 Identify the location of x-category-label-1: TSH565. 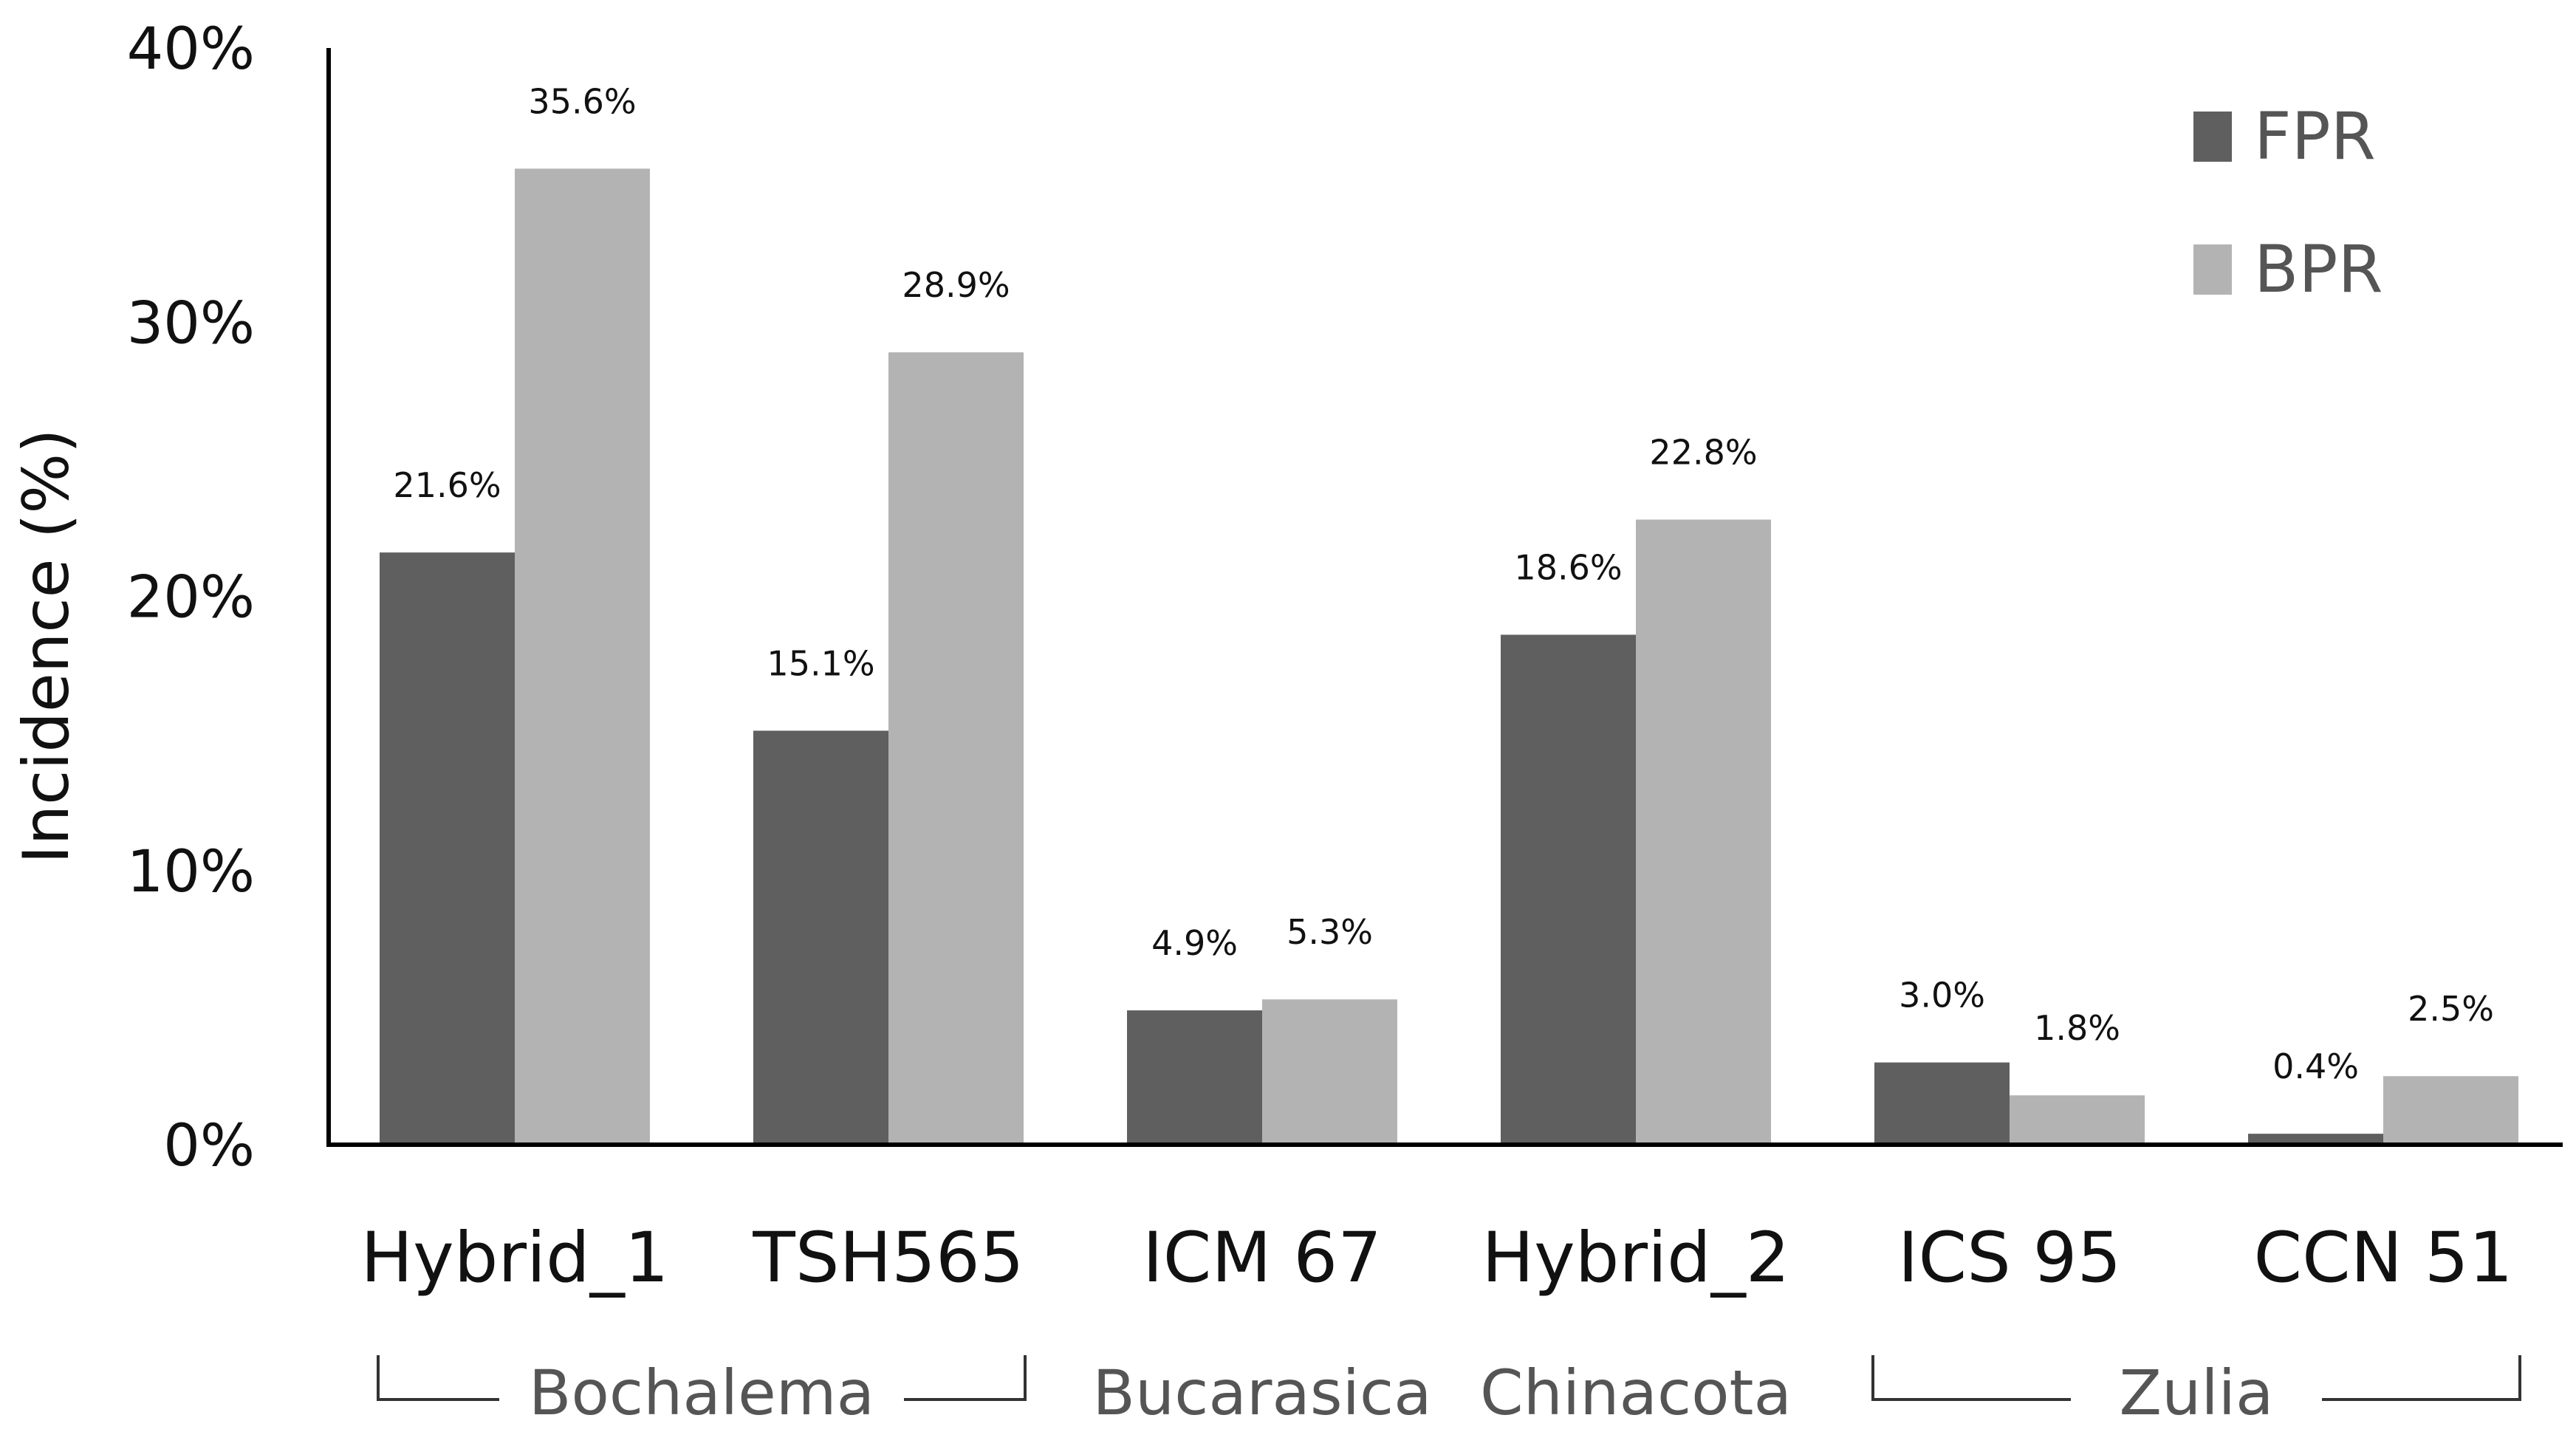
(888, 1258).